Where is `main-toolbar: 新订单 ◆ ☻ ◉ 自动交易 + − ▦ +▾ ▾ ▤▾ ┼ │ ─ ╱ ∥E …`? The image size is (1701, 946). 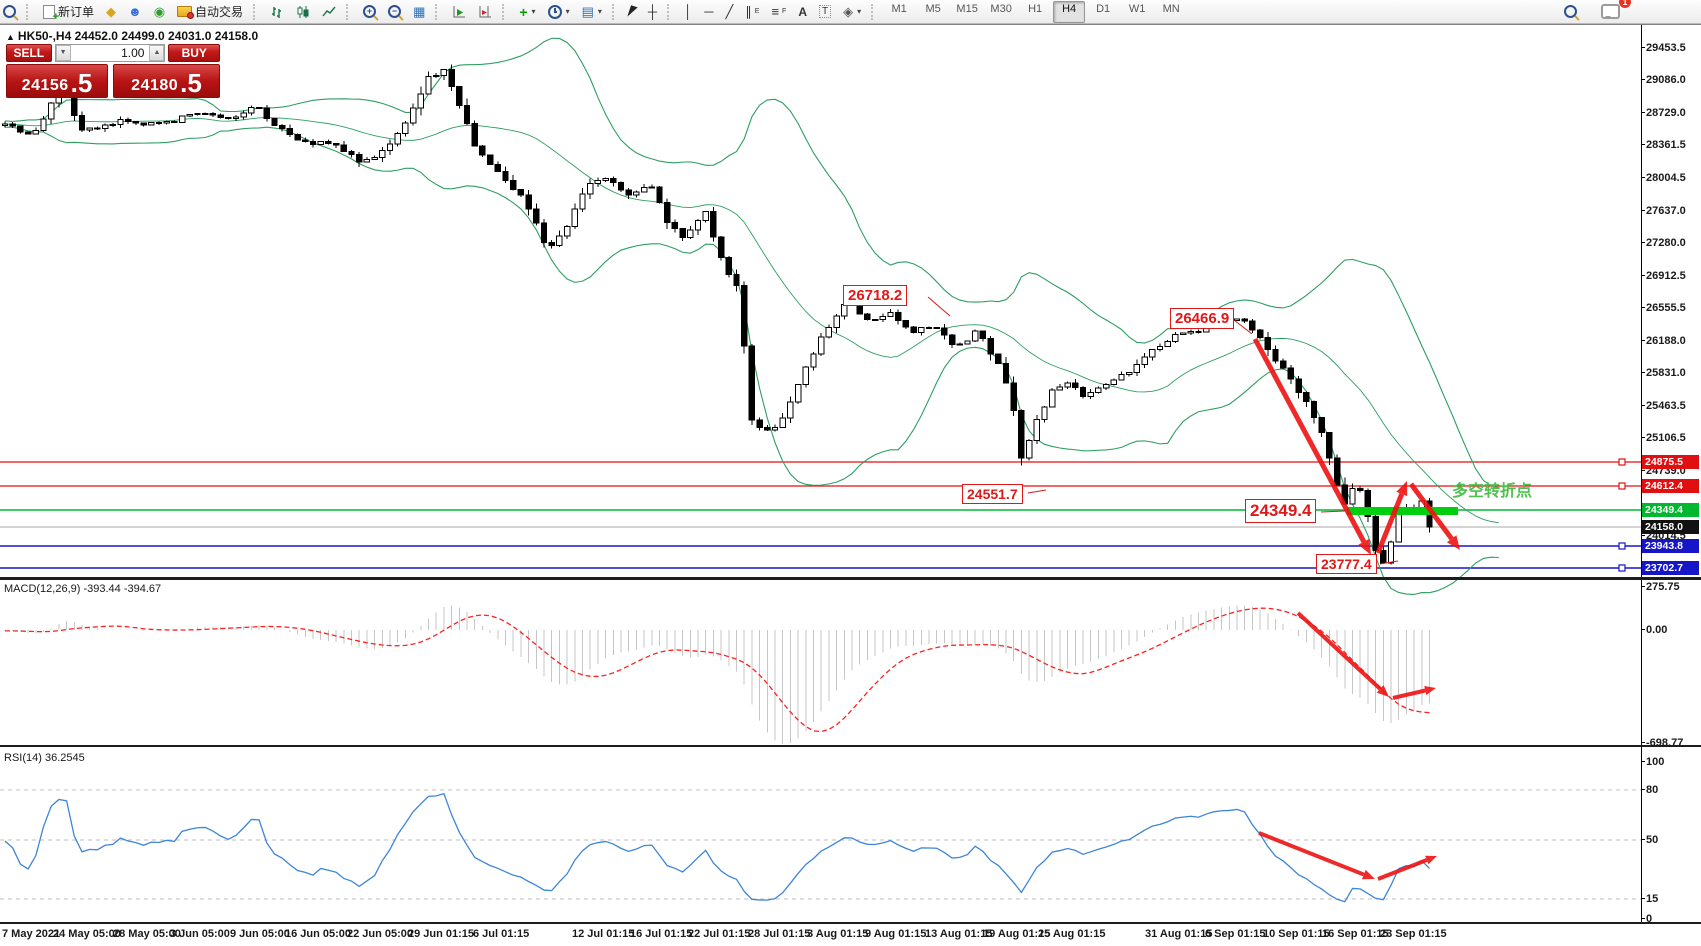
main-toolbar: 新订单 ◆ ☻ ◉ 自动交易 + − ▦ +▾ ▾ ▤▾ ┼ │ ─ ╱ ∥E … is located at coordinates (850, 12).